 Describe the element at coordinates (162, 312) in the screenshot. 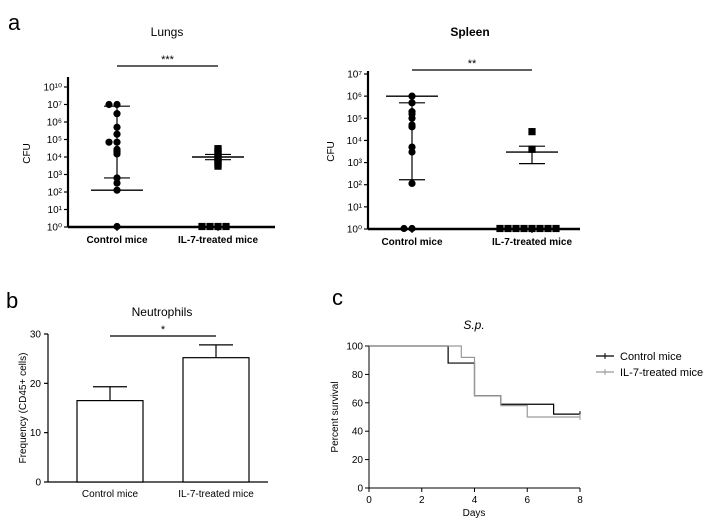

I see `panel-title: Neutrophils` at that location.